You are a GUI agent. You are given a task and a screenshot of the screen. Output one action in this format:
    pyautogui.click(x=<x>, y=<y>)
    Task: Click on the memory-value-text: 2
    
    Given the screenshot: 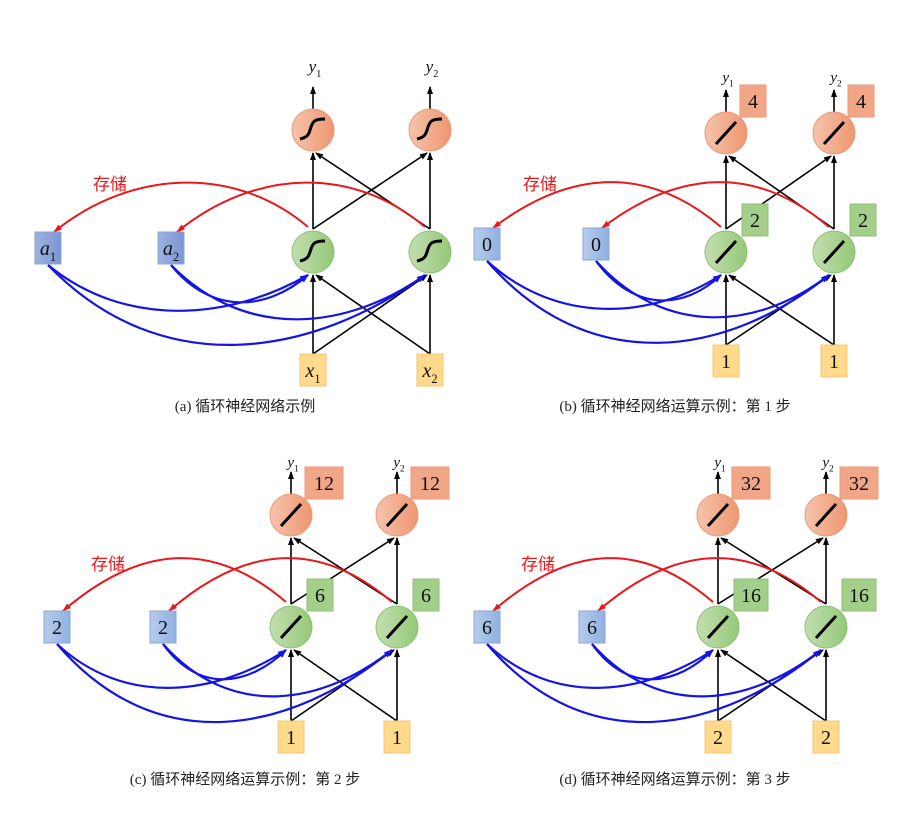 What is the action you would take?
    pyautogui.click(x=163, y=628)
    